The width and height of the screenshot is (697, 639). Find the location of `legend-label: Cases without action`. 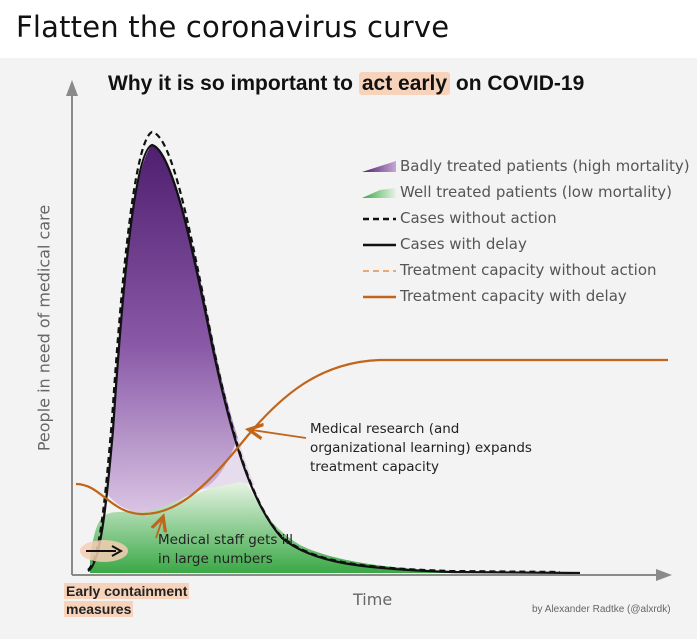

legend-label: Cases without action is located at coordinates (478, 218).